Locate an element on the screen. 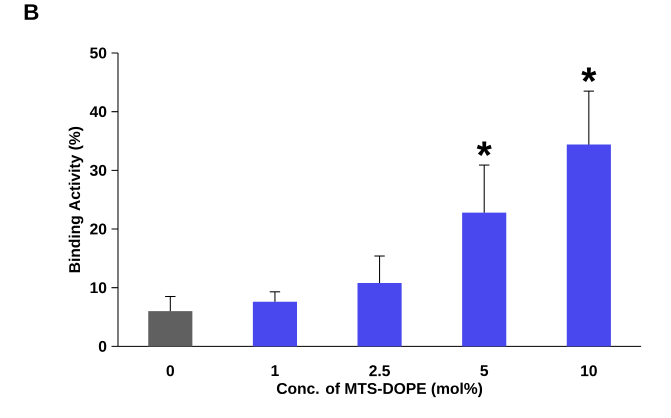 This screenshot has height=418, width=671. y-tick-label: 30 is located at coordinates (98, 170).